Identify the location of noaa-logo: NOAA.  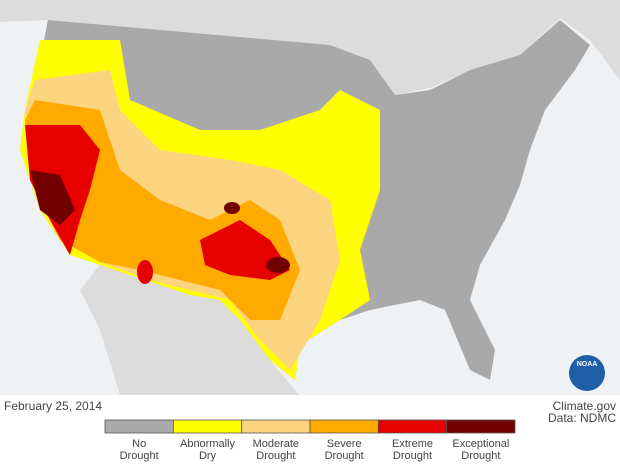
(587, 373).